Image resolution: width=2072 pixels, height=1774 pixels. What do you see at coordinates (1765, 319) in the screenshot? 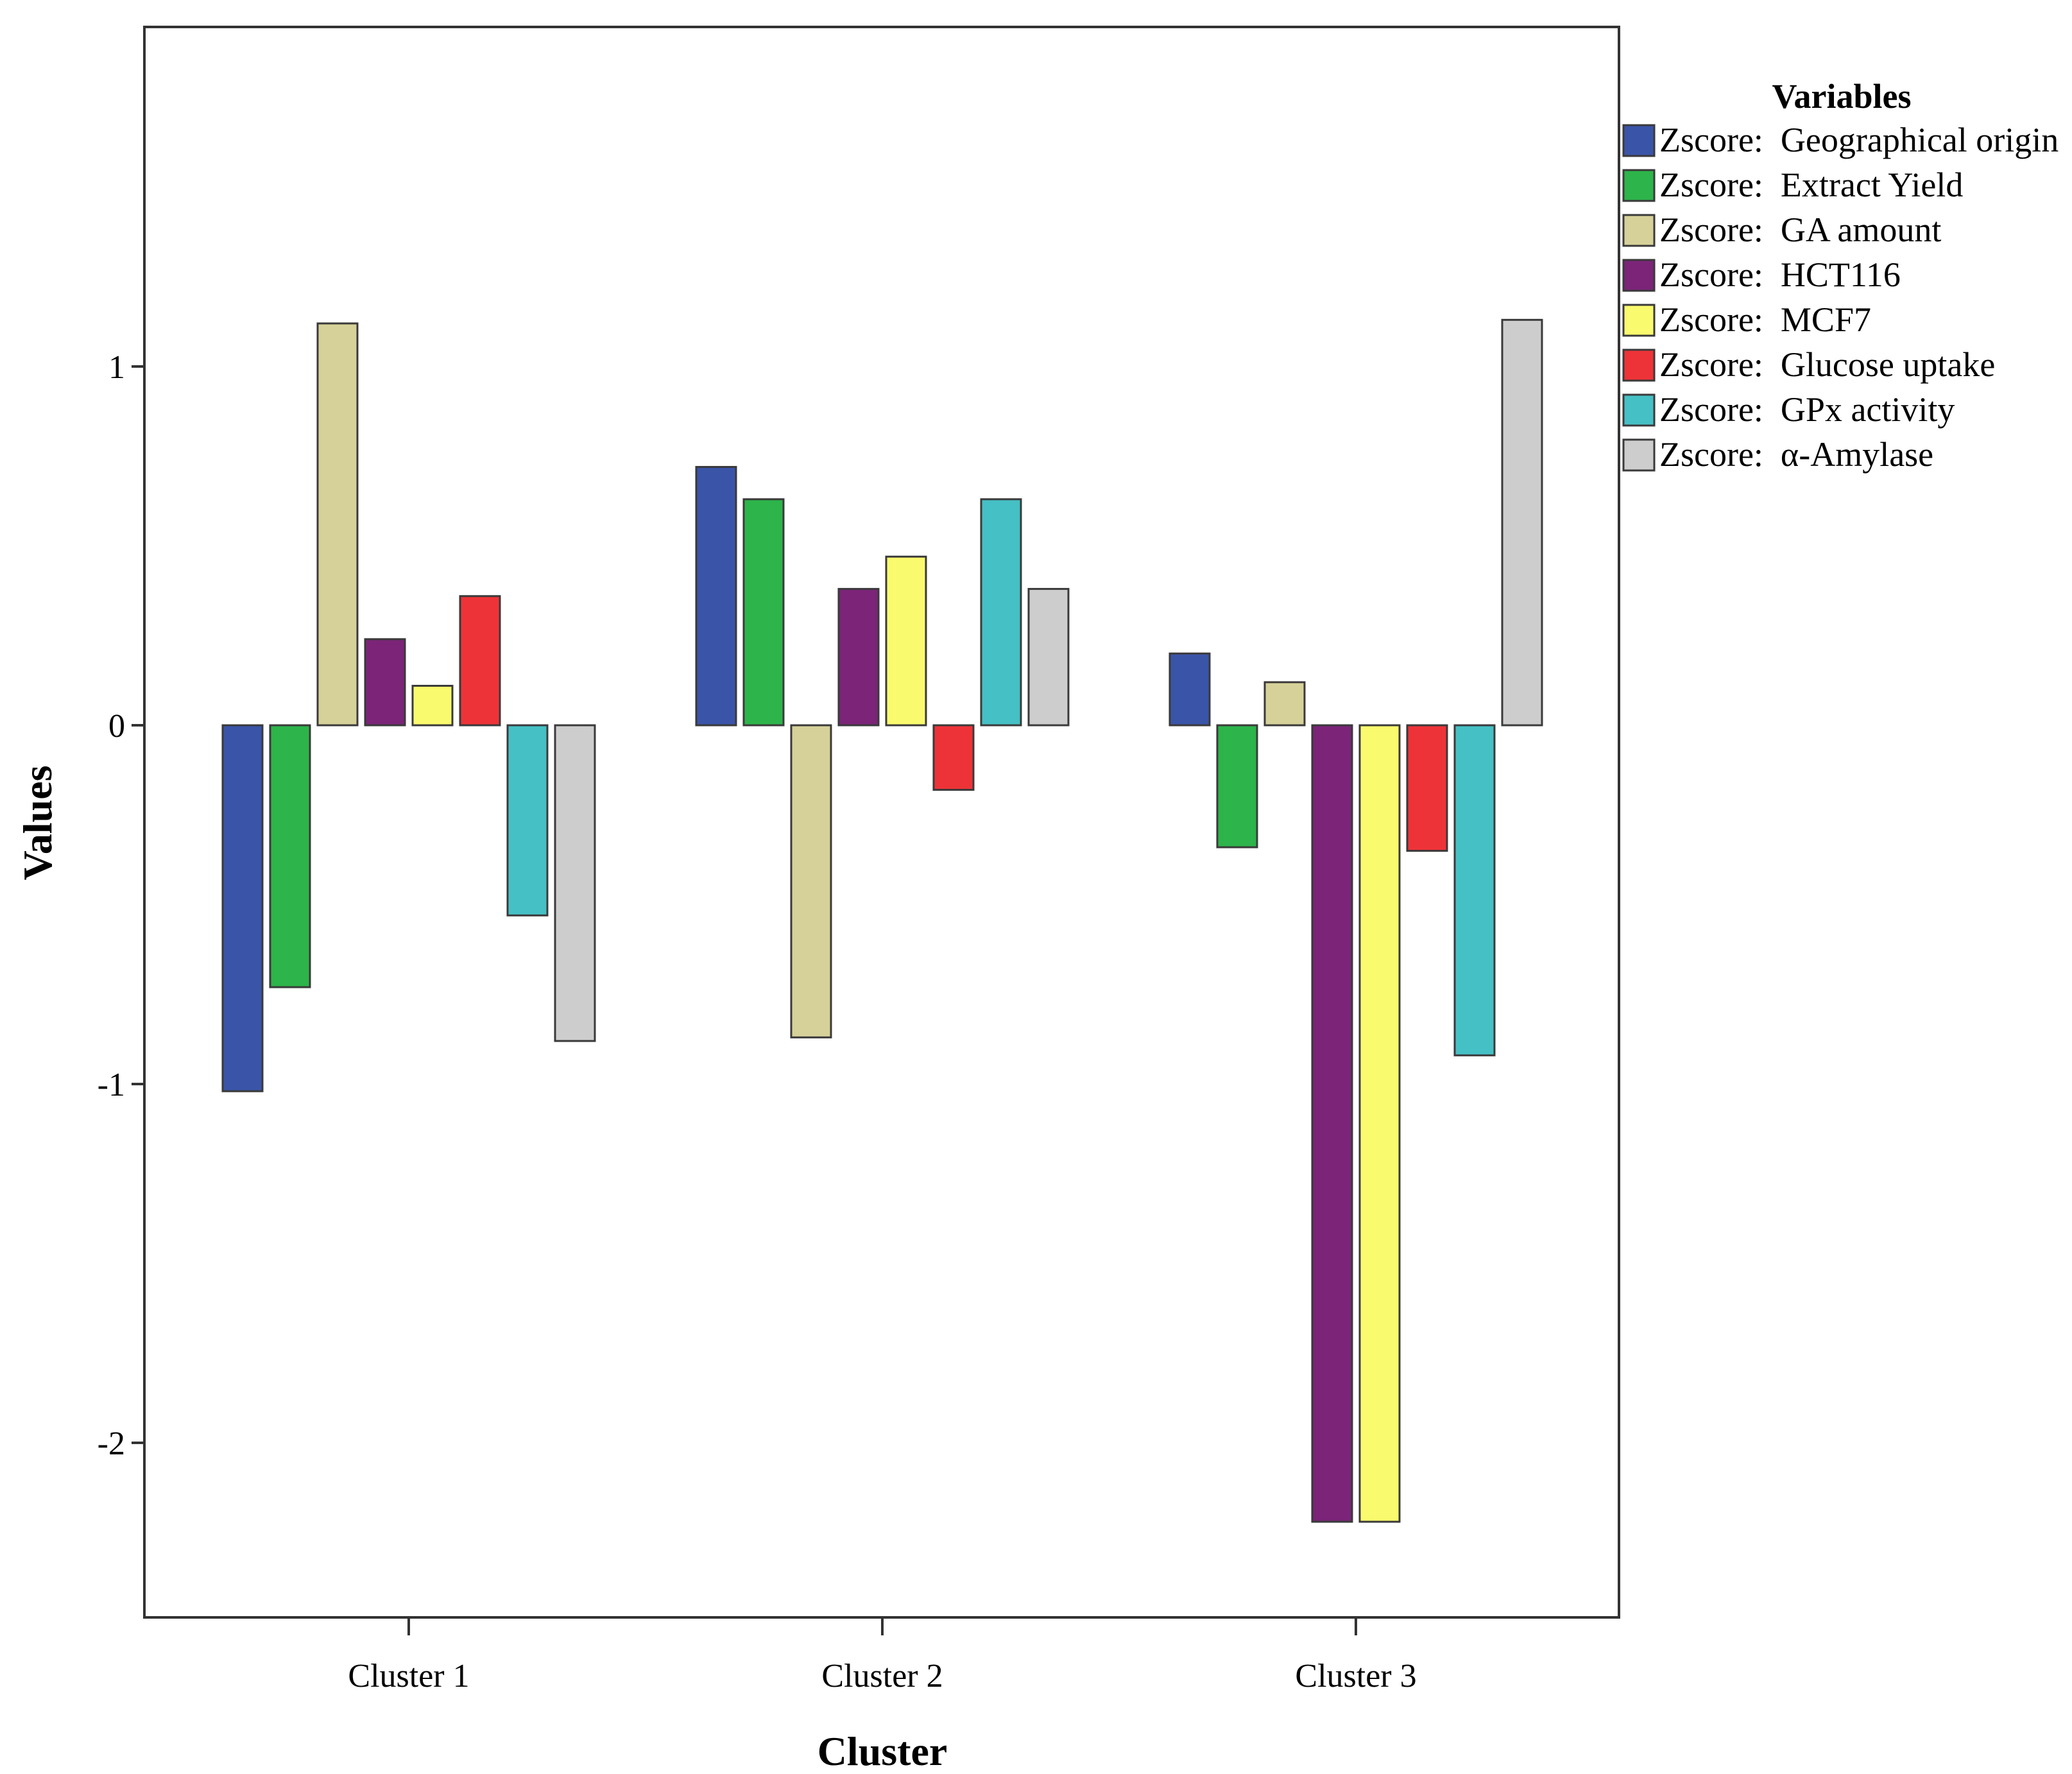
I see `legend-label: Zscore: MCF7` at bounding box center [1765, 319].